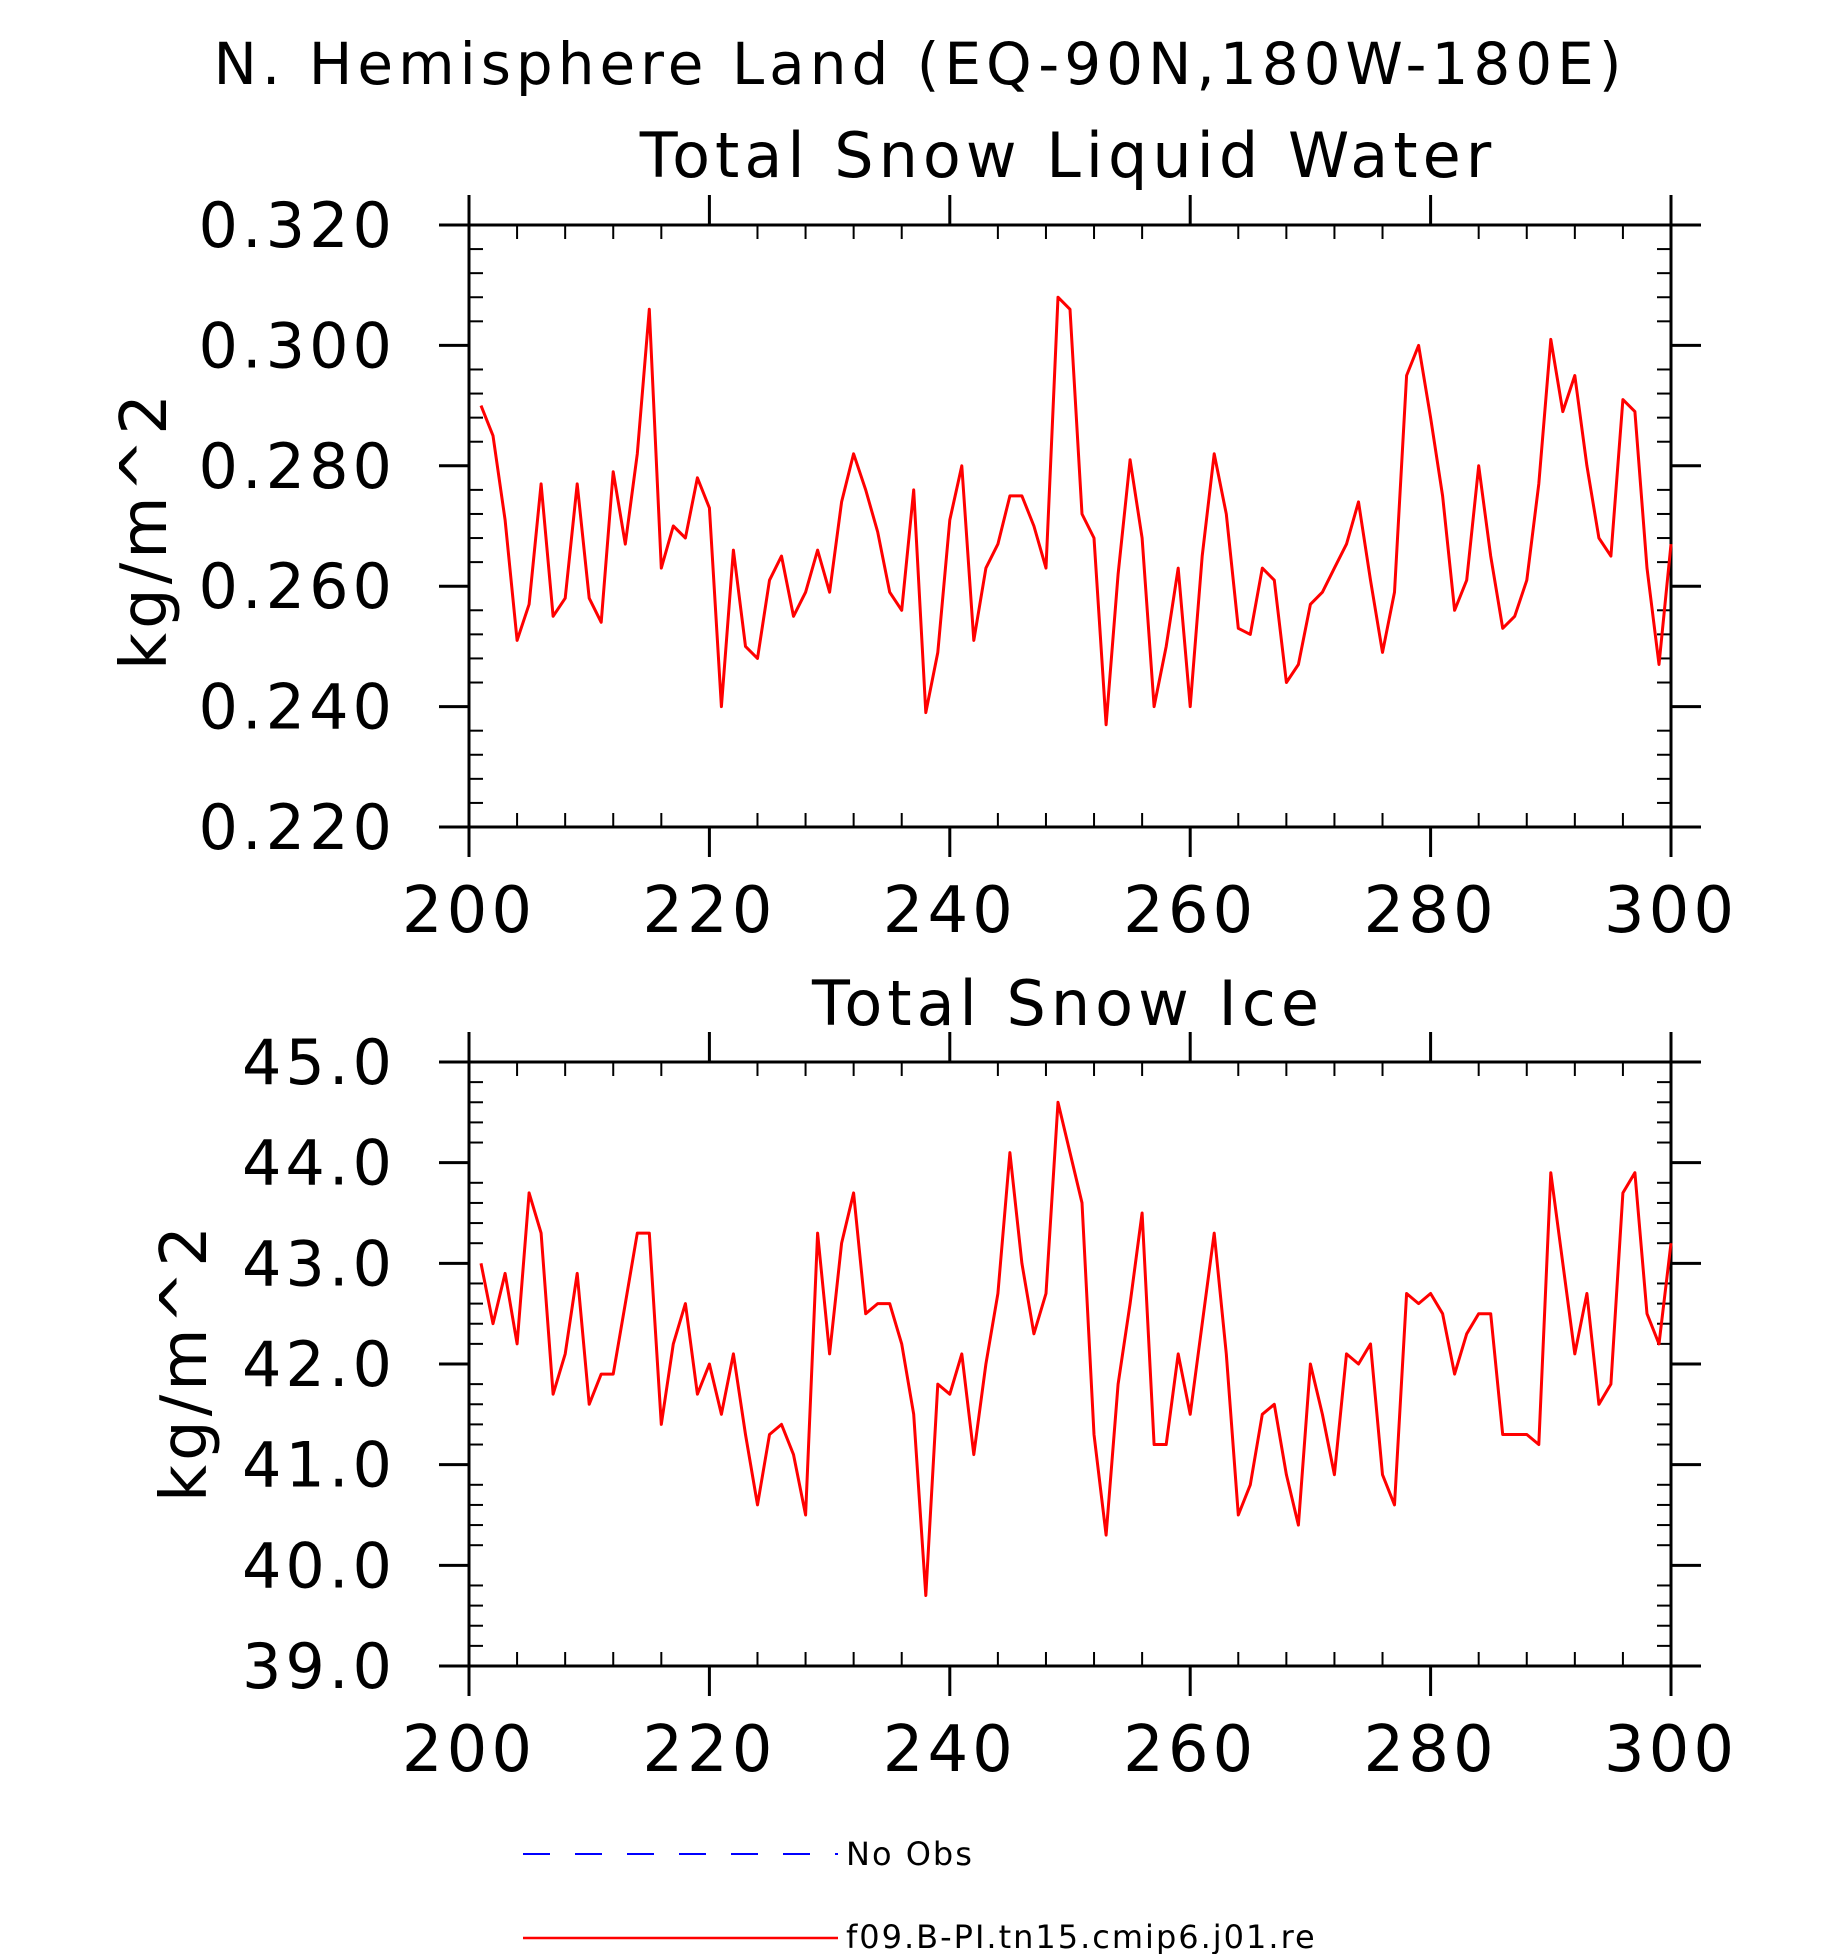  Describe the element at coordinates (298, 707) in the screenshot. I see `y-tick-label: 0.240` at that location.